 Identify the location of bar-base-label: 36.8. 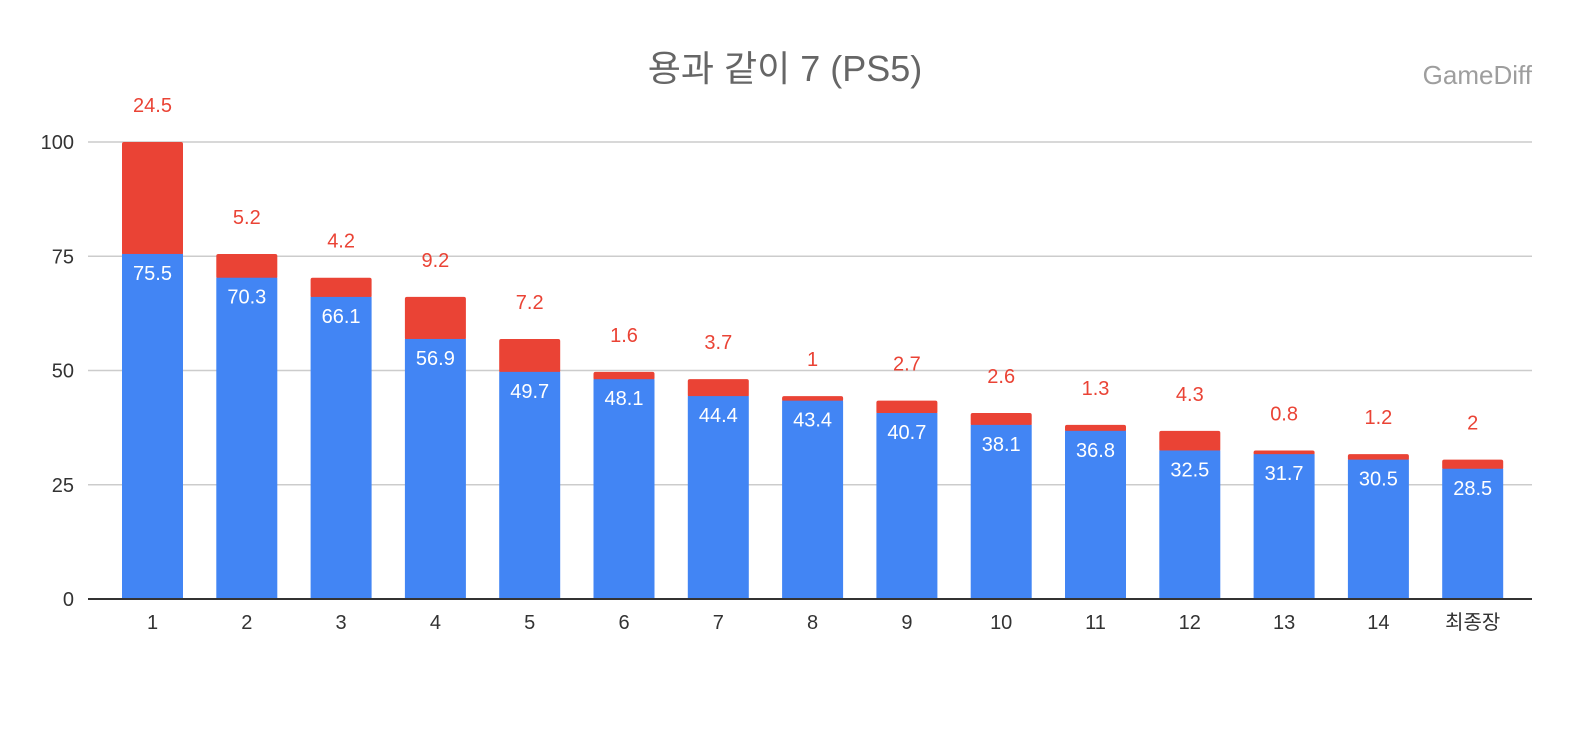
(1095, 451).